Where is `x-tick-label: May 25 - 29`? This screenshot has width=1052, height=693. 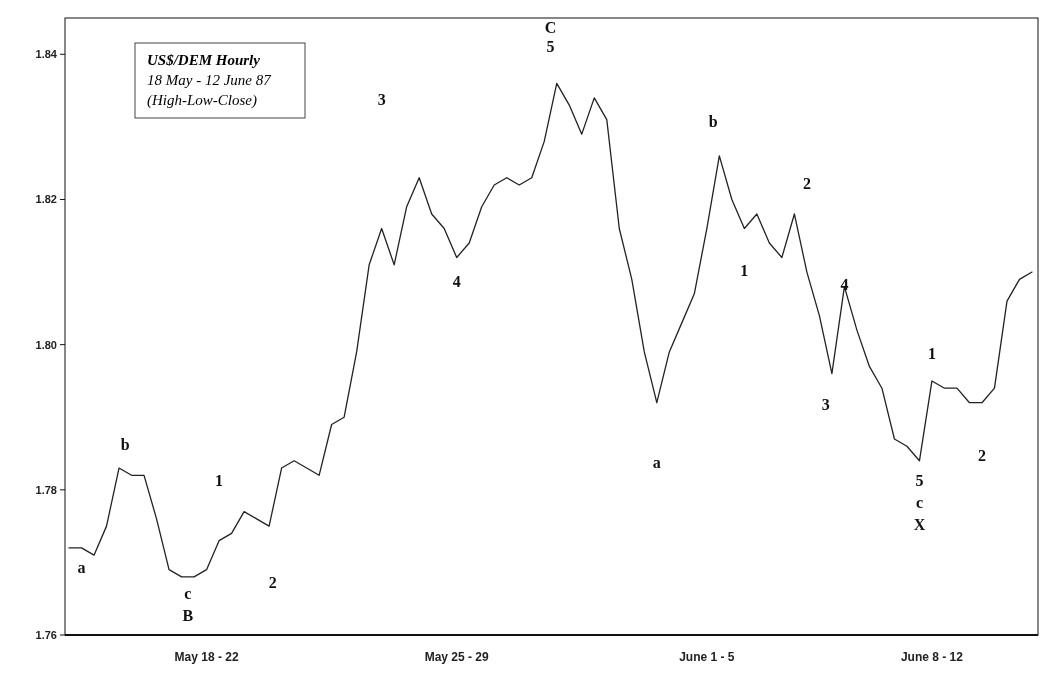 x-tick-label: May 25 - 29 is located at coordinates (457, 657).